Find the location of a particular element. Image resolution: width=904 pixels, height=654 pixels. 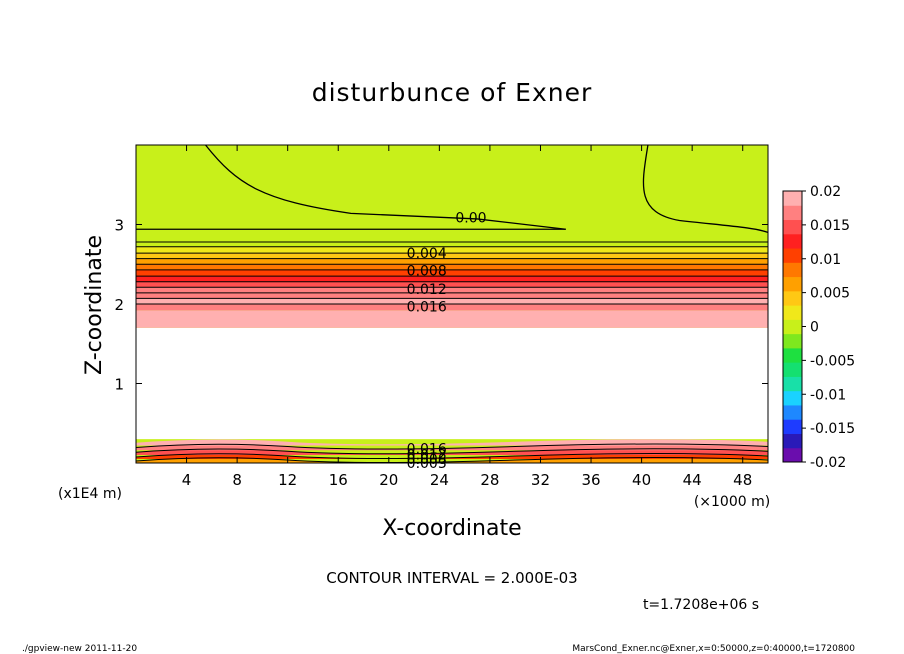

colorbar-label: -0.02 is located at coordinates (828, 463).